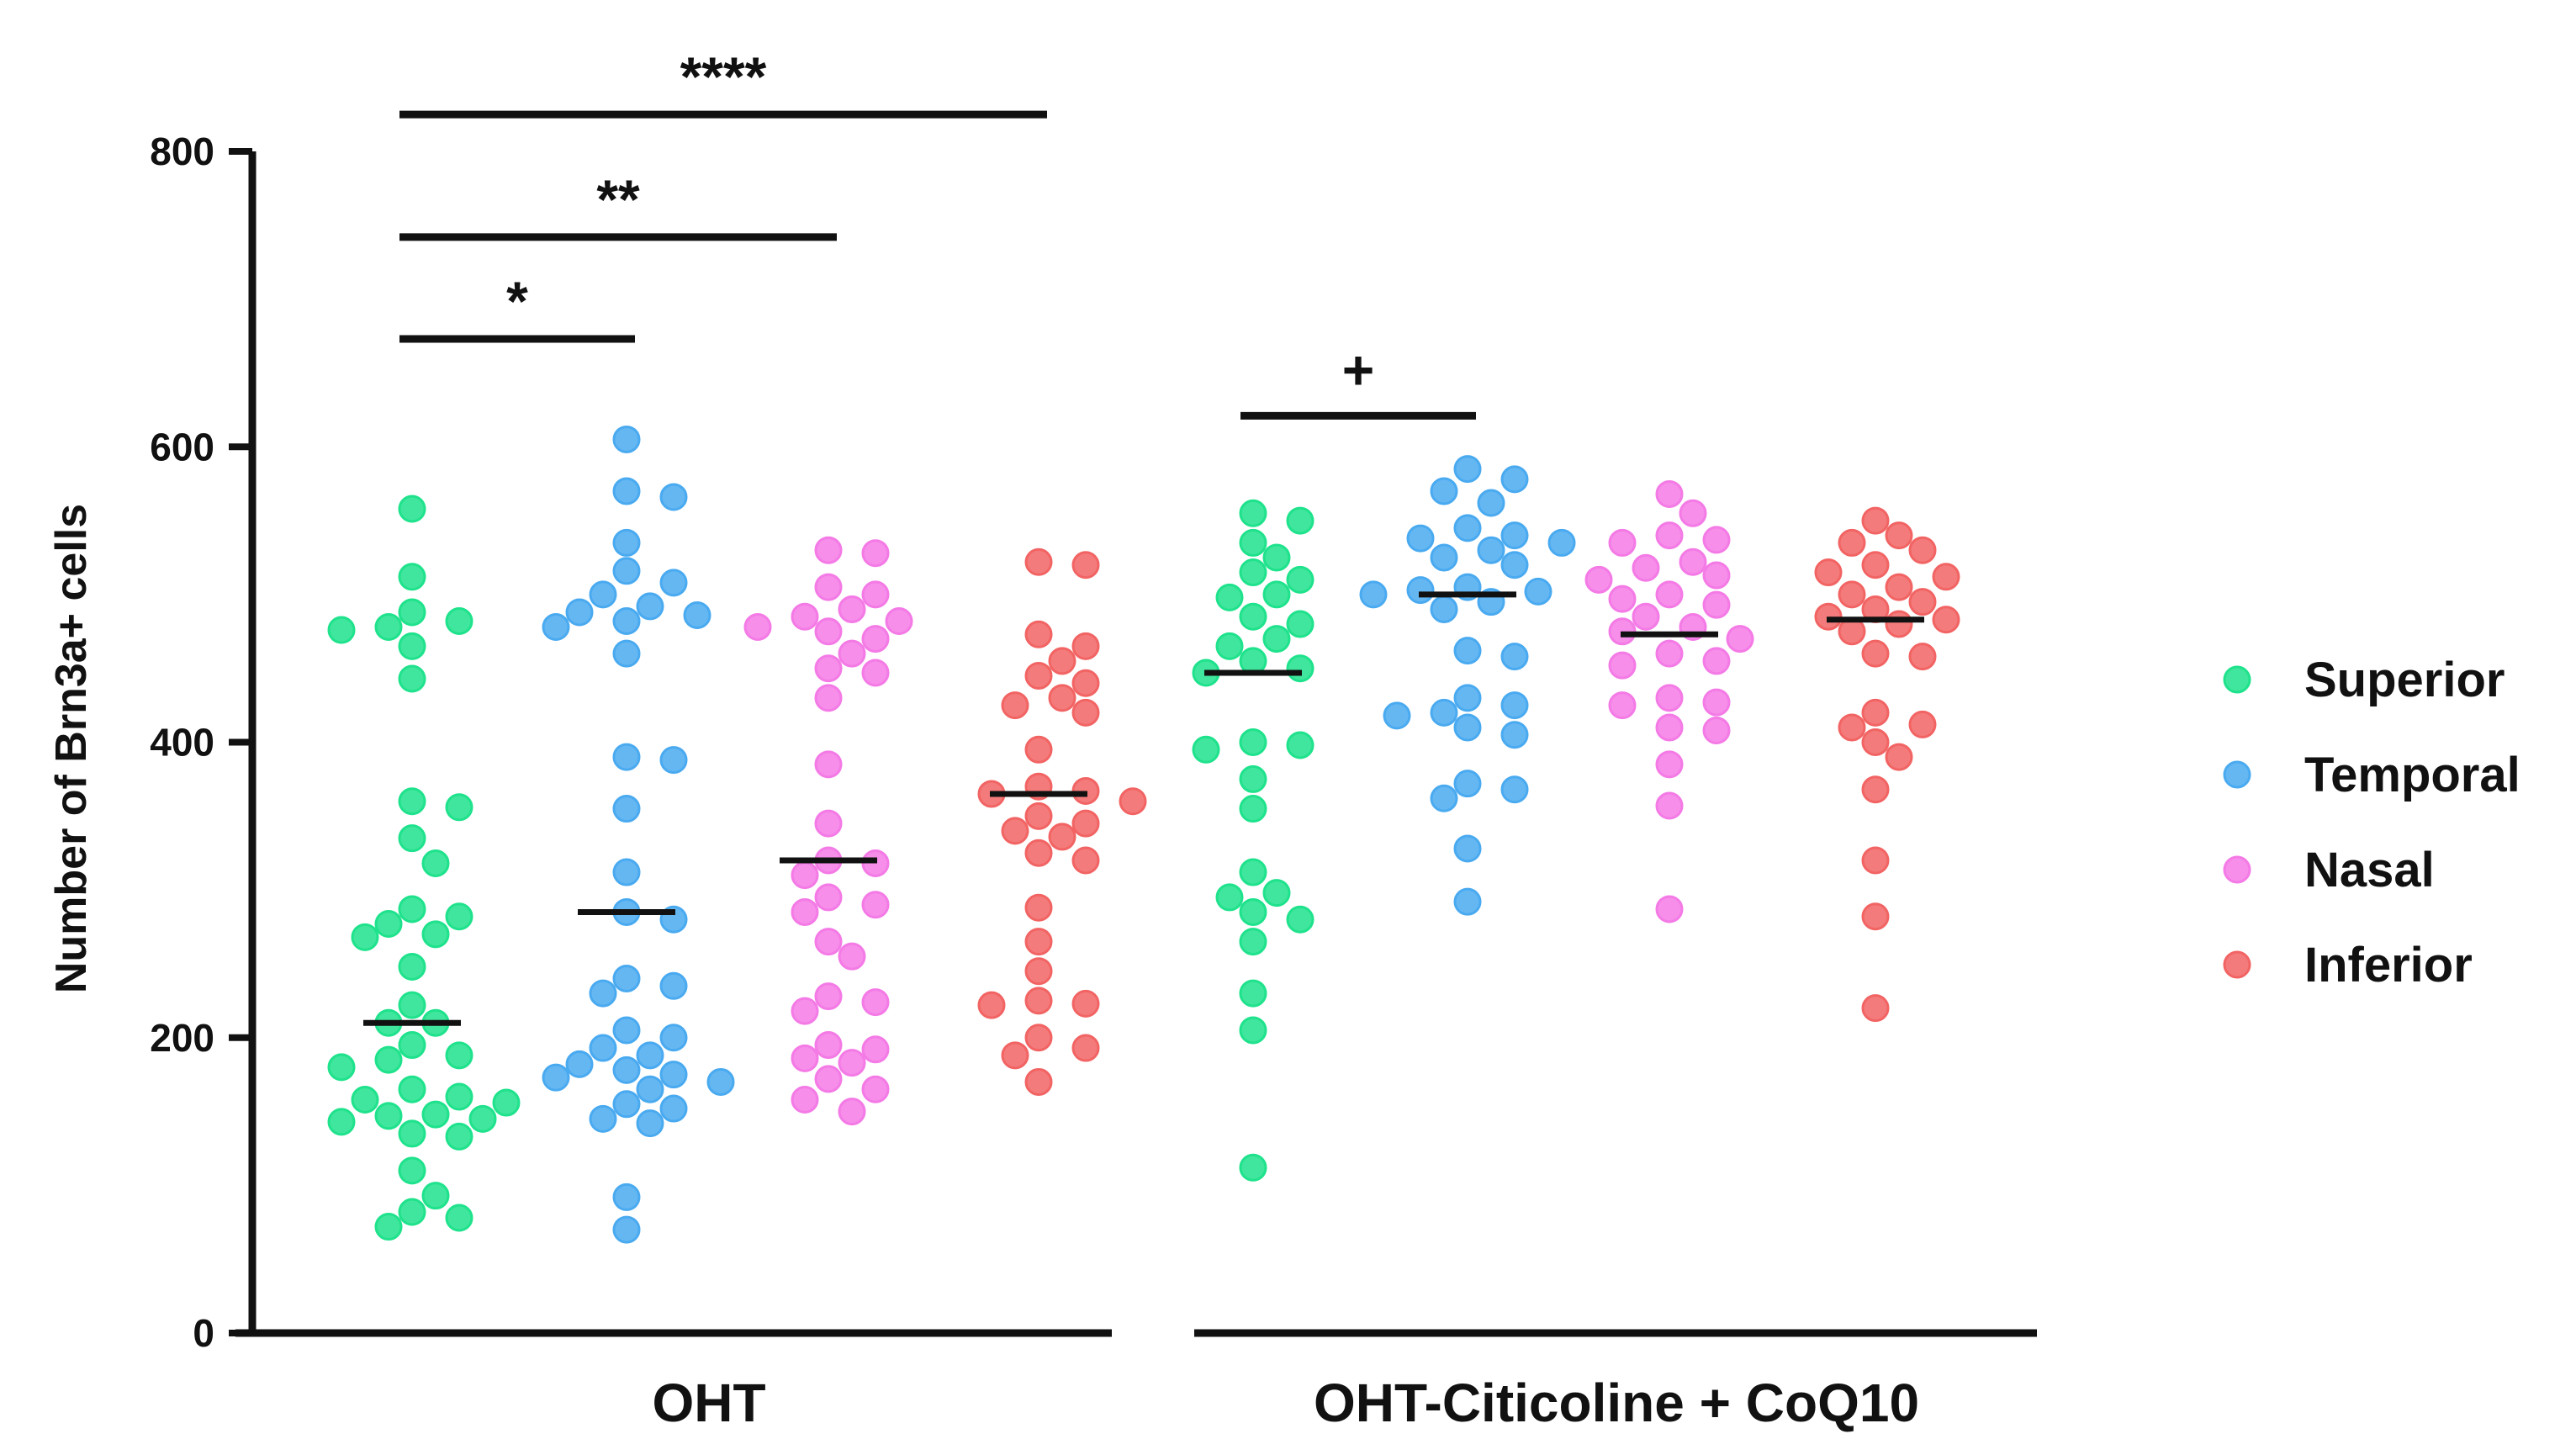 Image resolution: width=2576 pixels, height=1455 pixels. What do you see at coordinates (203, 1333) in the screenshot?
I see `y-tick-label-0: 0` at bounding box center [203, 1333].